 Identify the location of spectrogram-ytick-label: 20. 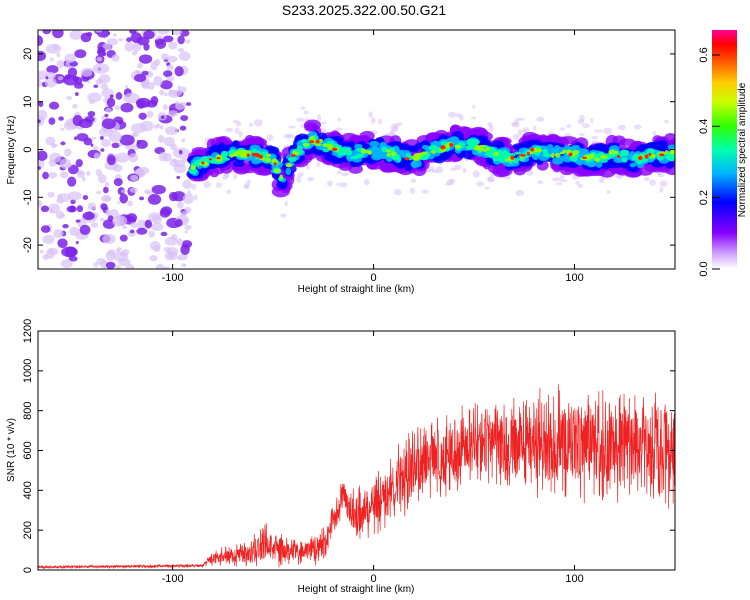
(28, 54).